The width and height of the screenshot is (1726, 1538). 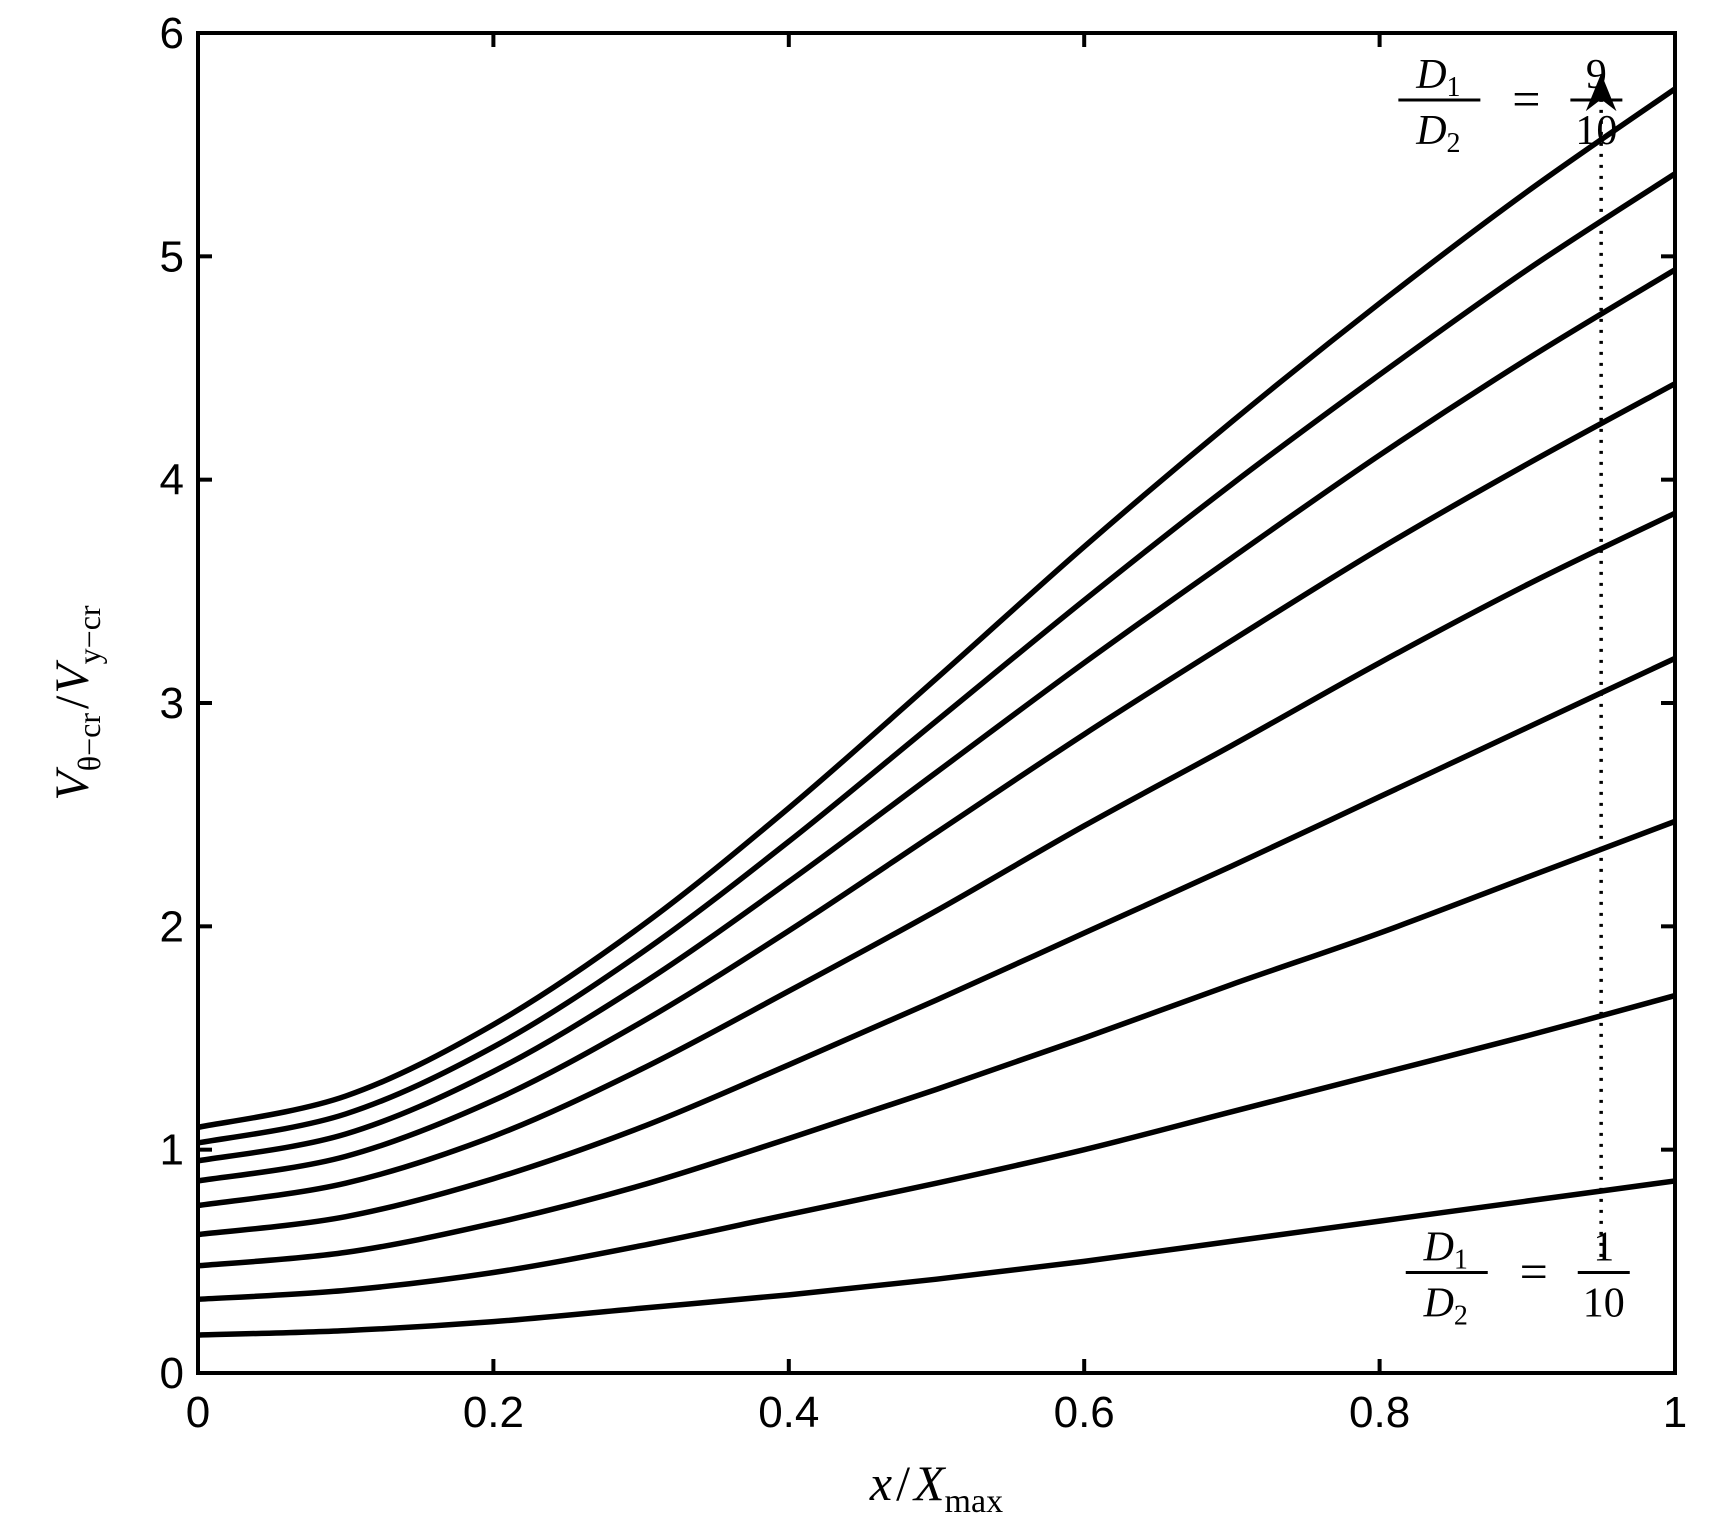 What do you see at coordinates (1596, 75) in the screenshot?
I see `value-numerator: 9` at bounding box center [1596, 75].